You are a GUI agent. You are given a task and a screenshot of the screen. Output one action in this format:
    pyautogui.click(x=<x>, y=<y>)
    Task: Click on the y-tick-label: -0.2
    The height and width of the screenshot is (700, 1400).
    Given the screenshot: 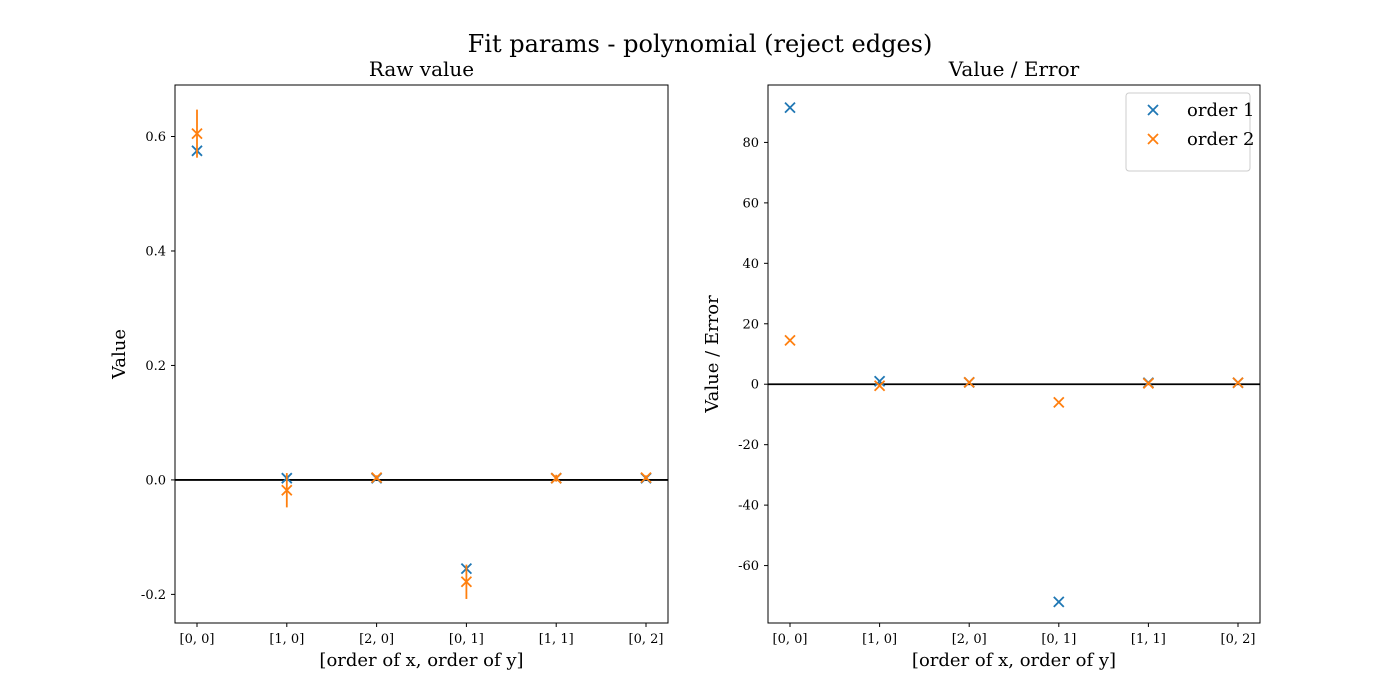 What is the action you would take?
    pyautogui.click(x=153, y=595)
    